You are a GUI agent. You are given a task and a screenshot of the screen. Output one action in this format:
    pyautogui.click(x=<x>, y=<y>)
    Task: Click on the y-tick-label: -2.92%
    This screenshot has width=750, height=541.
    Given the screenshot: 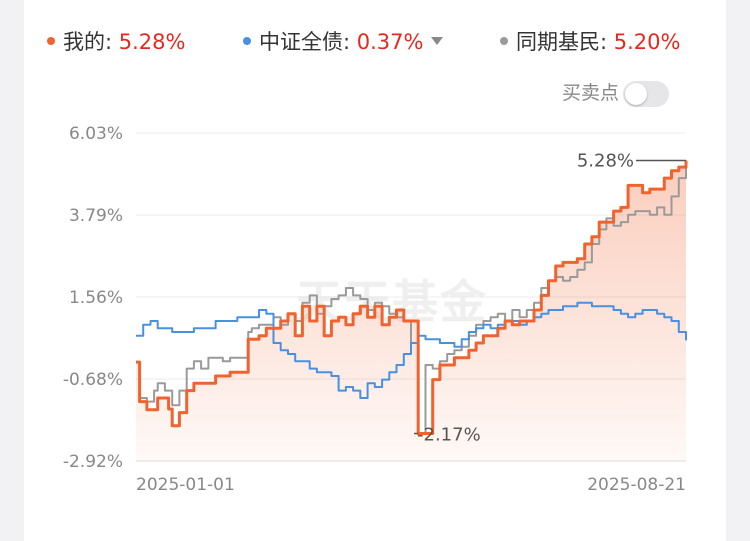 What is the action you would take?
    pyautogui.click(x=93, y=462)
    